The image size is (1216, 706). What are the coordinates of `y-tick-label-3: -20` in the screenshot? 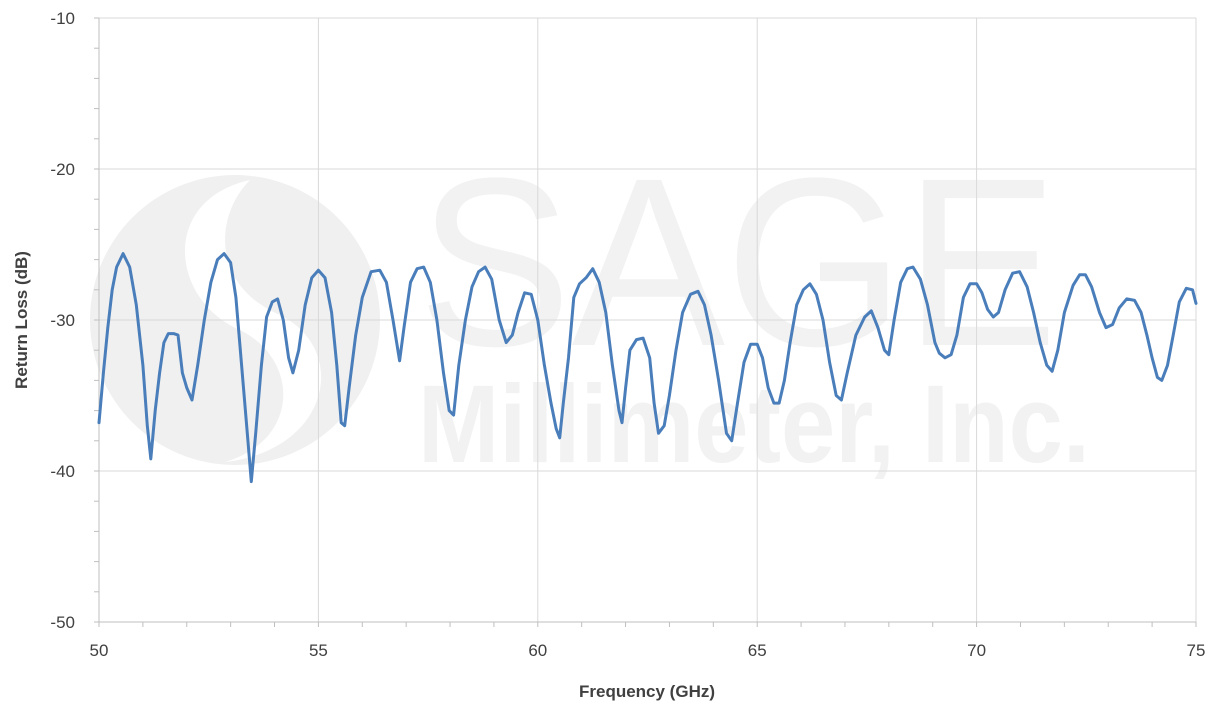 It's located at (62, 169).